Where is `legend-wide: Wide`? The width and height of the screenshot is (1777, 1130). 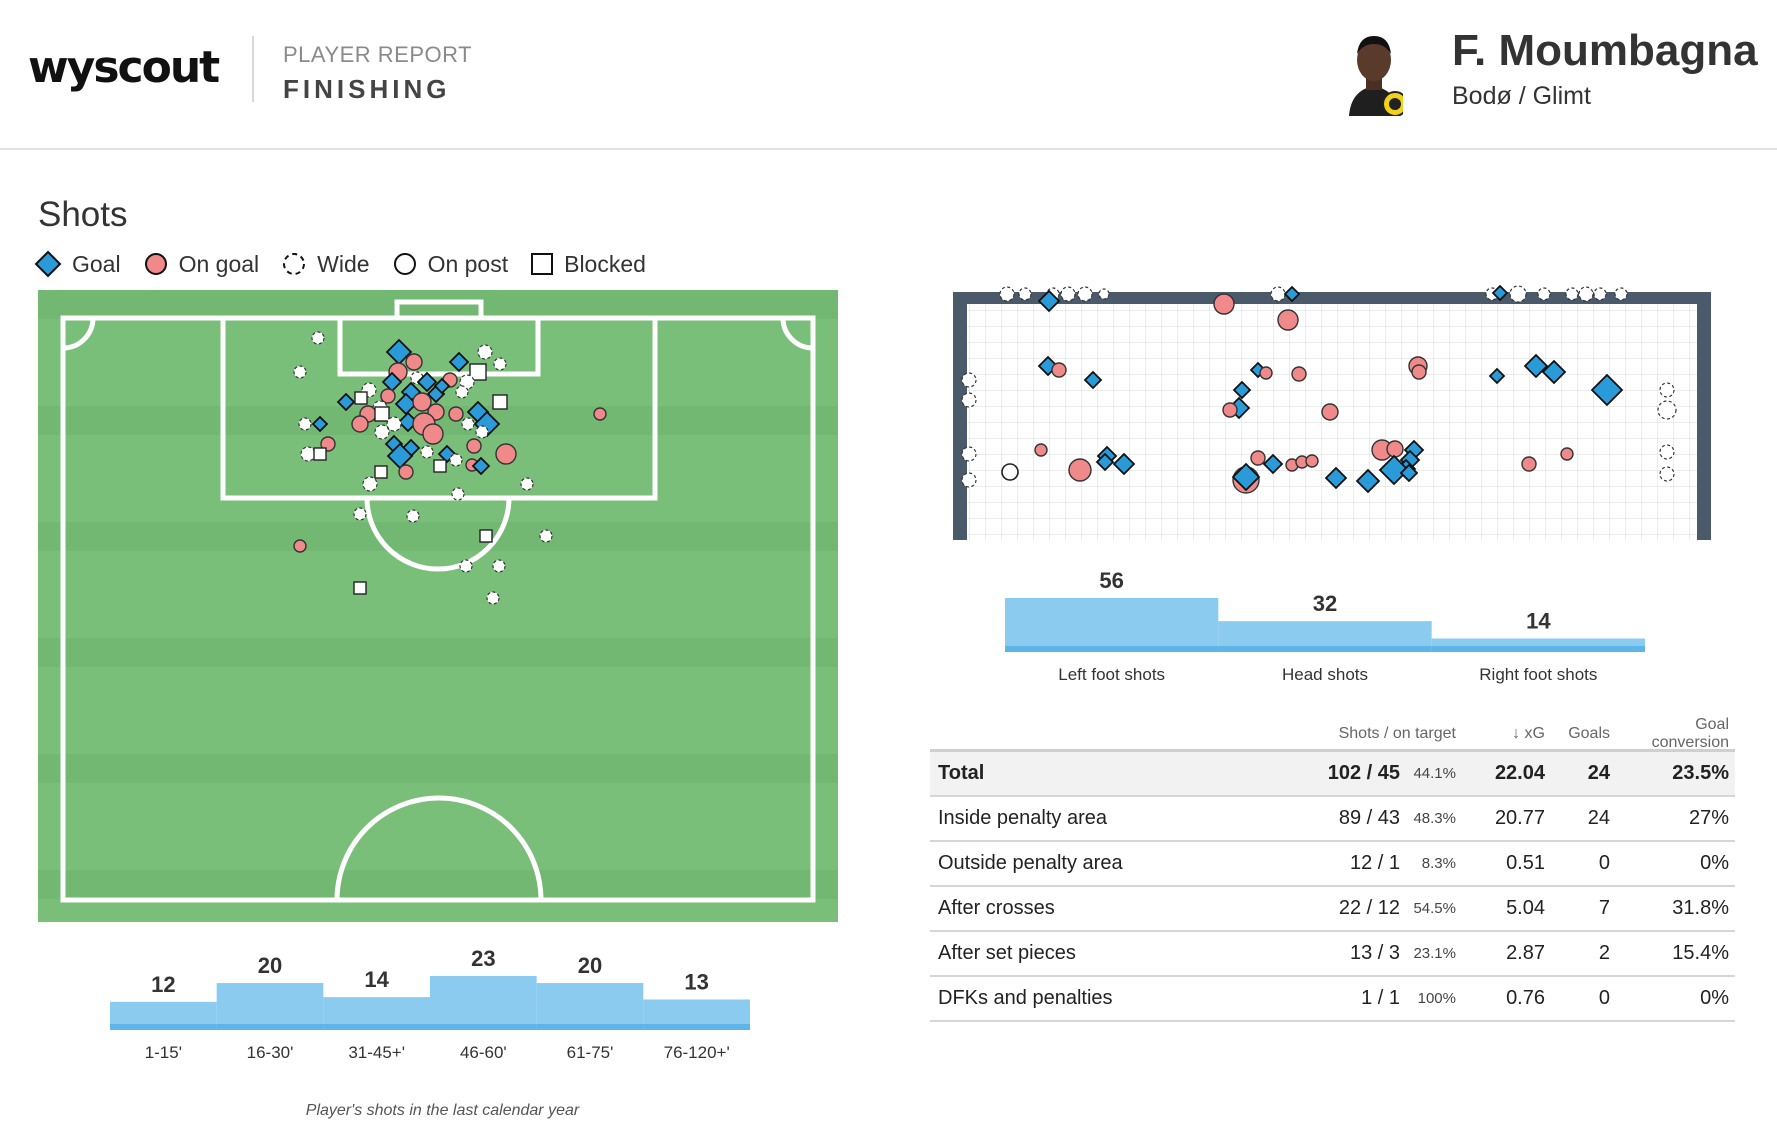 legend-wide: Wide is located at coordinates (325, 264).